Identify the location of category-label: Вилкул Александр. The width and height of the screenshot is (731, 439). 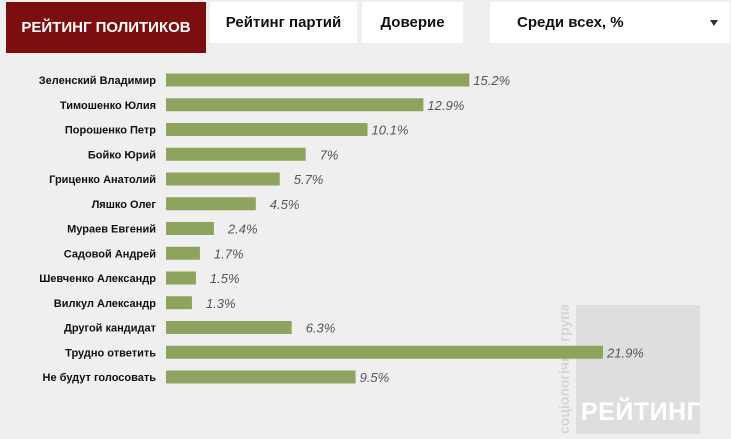
(105, 304).